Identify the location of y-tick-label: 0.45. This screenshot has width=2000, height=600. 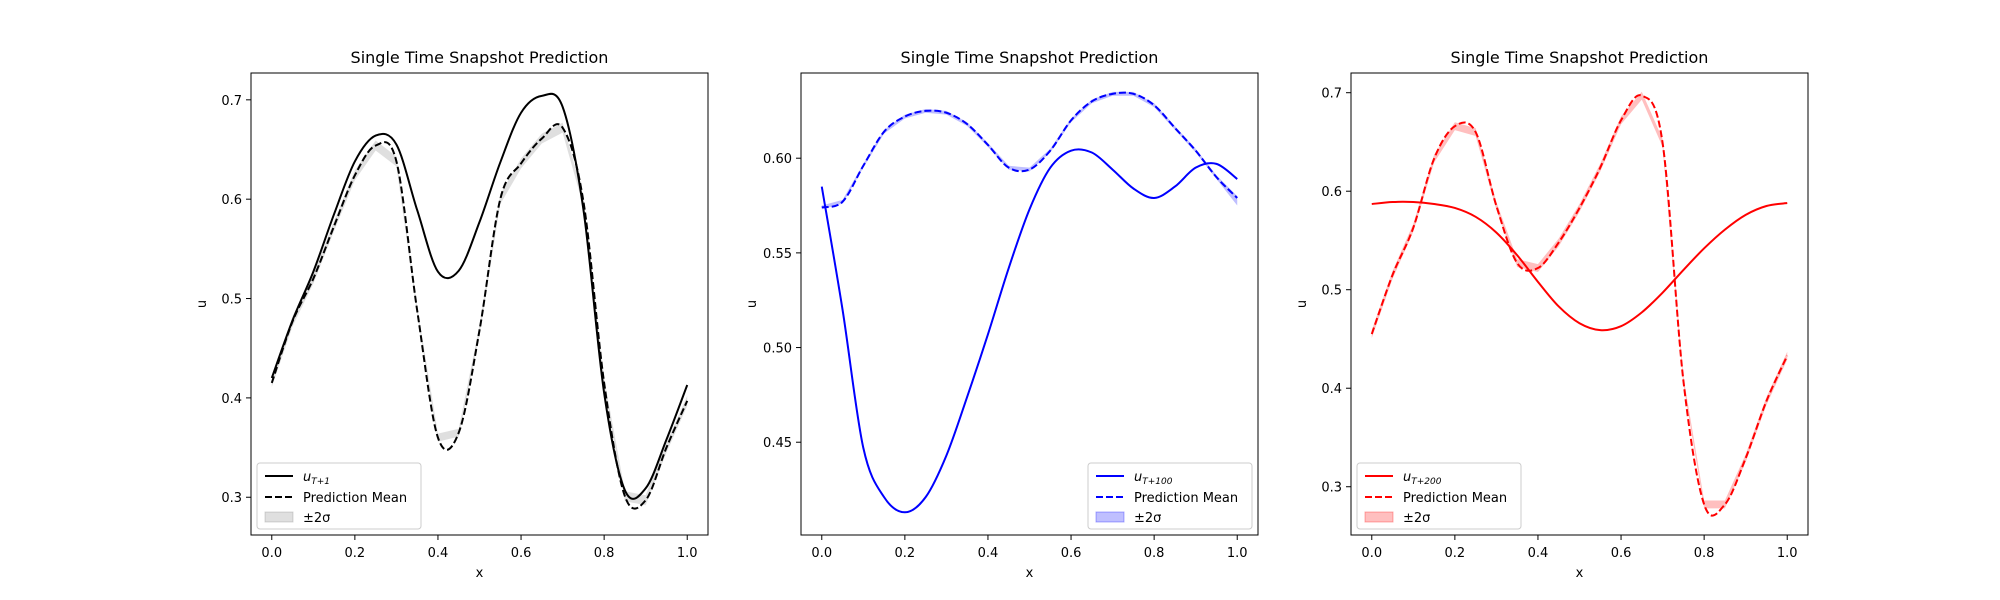
(777, 443).